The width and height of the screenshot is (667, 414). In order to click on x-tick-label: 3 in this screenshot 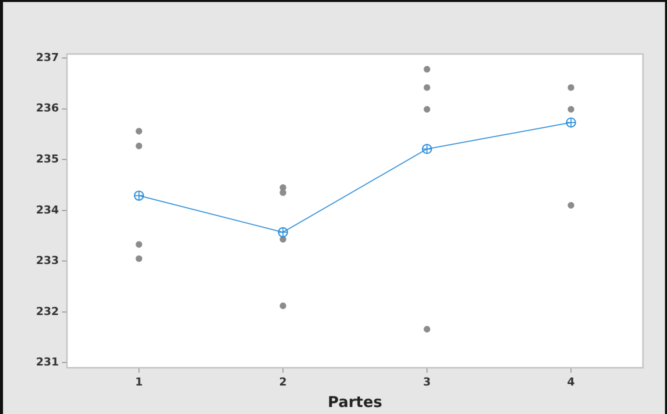, I will do `click(427, 381)`.